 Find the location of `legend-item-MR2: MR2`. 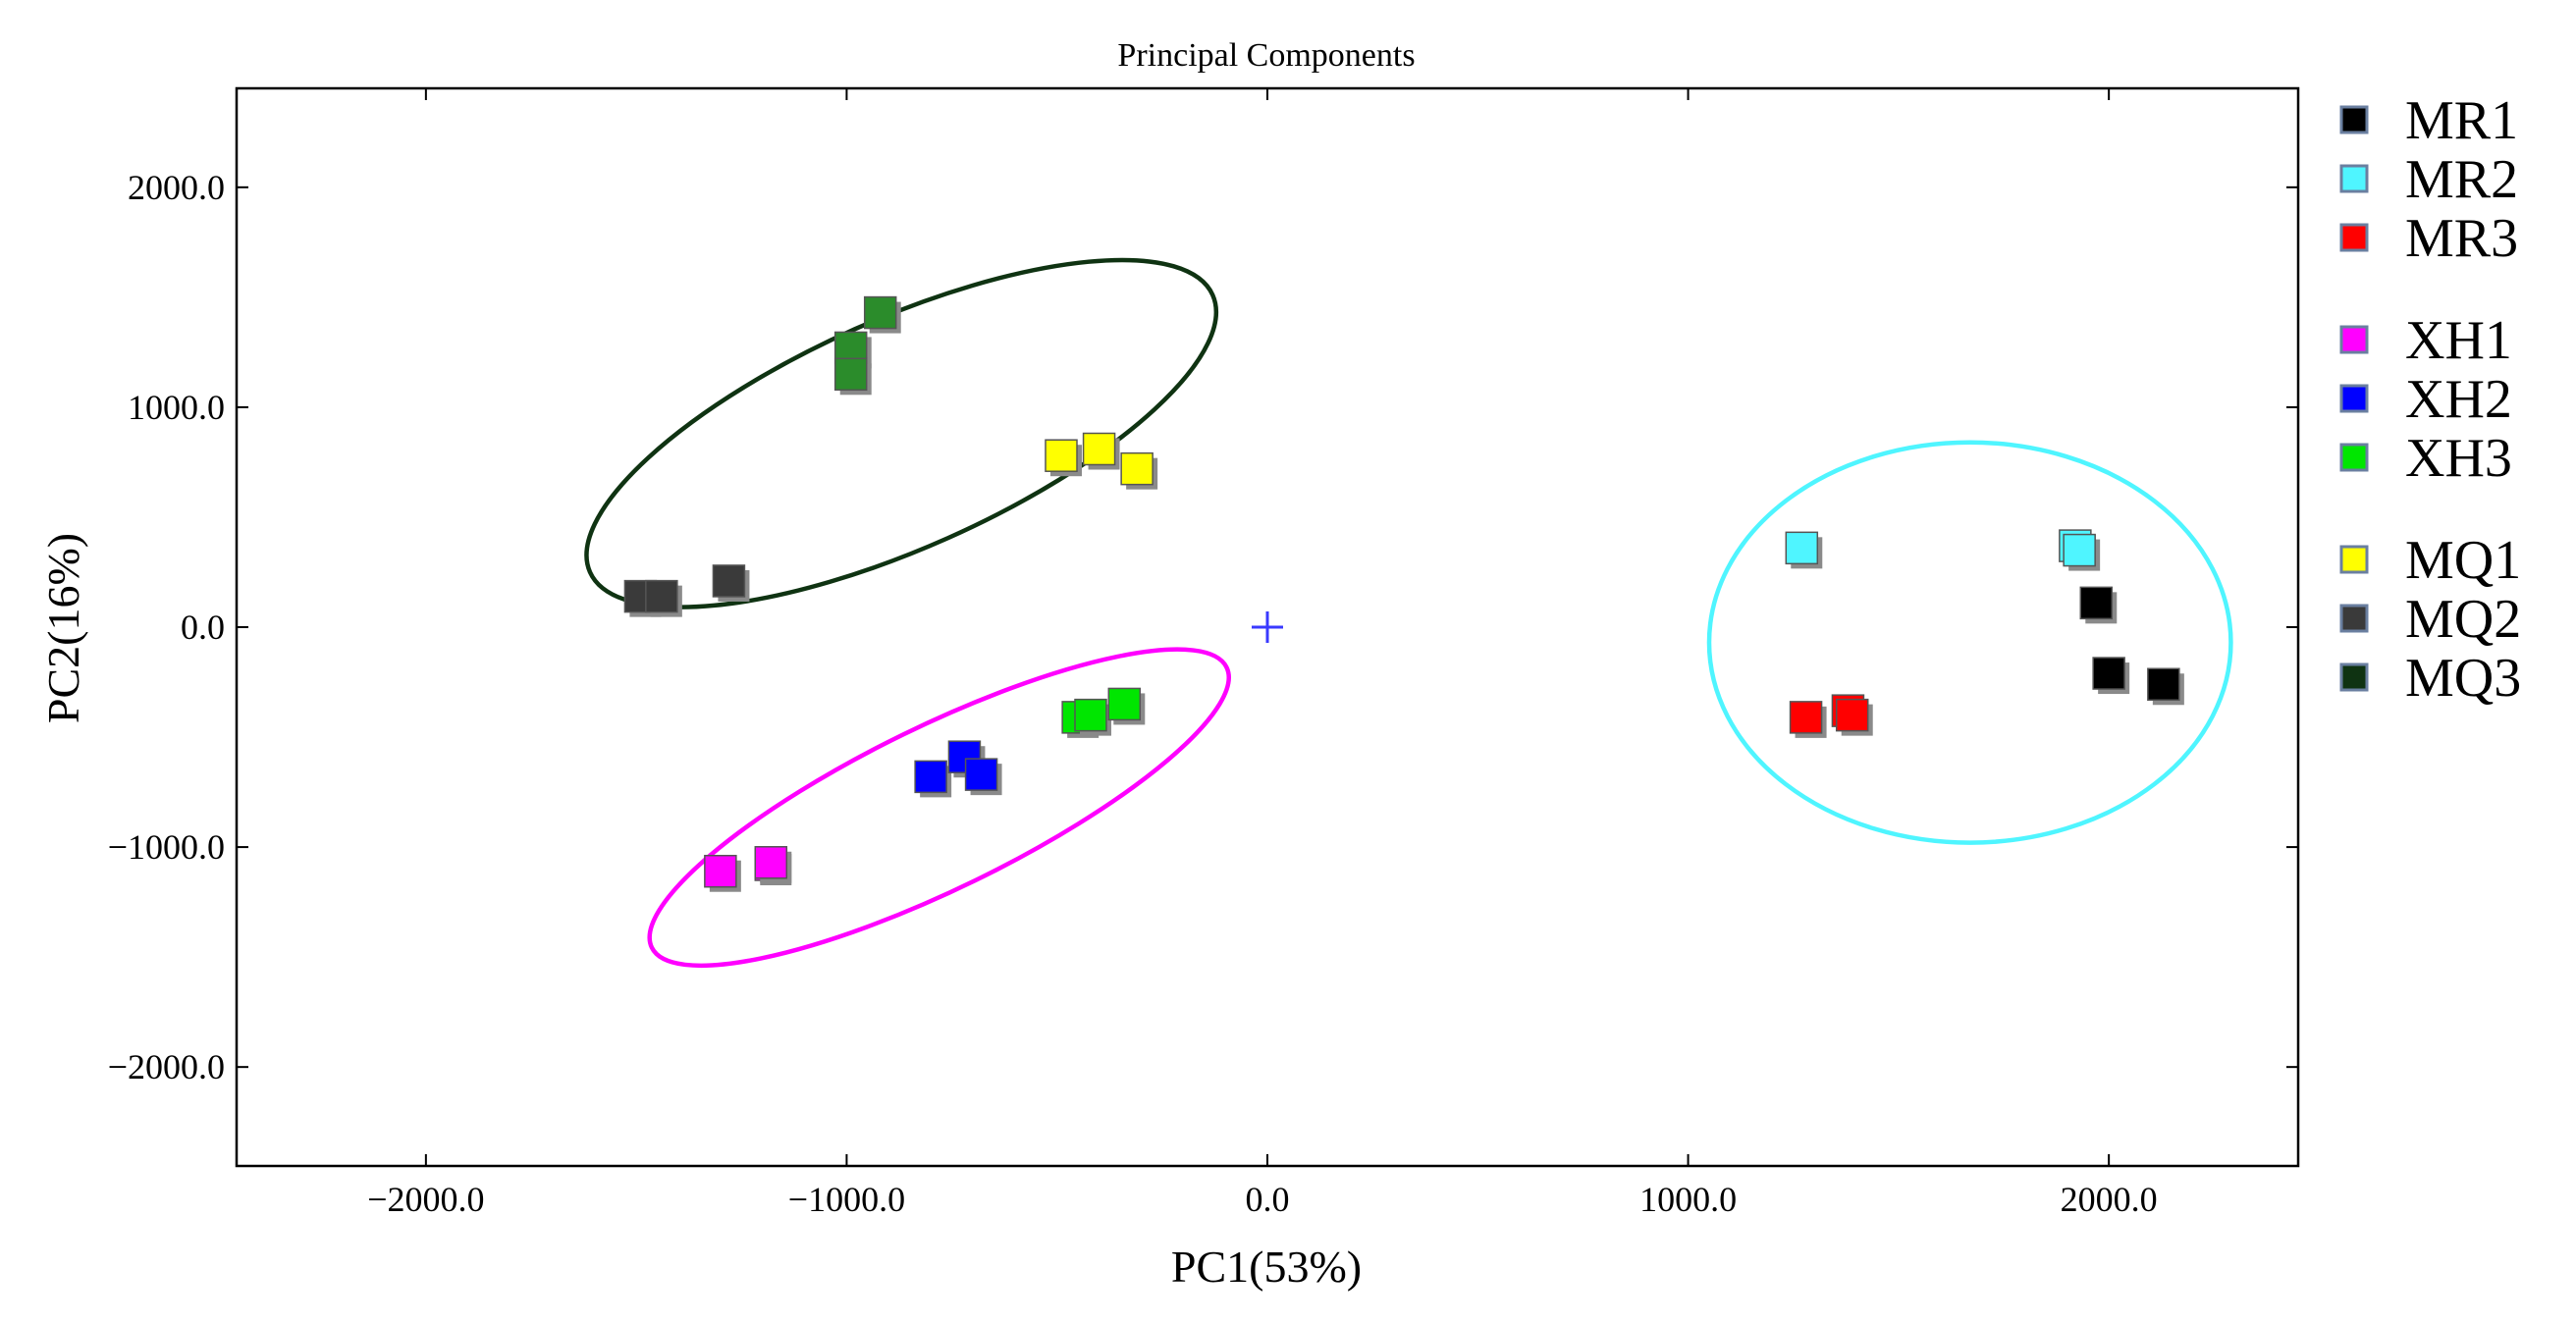

legend-item-MR2: MR2 is located at coordinates (2428, 179).